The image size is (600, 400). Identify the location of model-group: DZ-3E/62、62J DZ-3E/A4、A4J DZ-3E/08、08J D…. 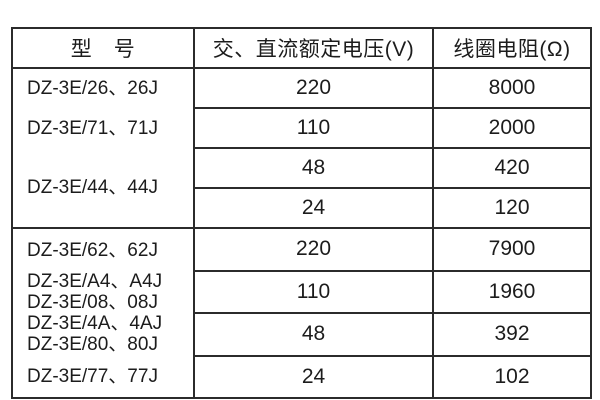
(103, 313).